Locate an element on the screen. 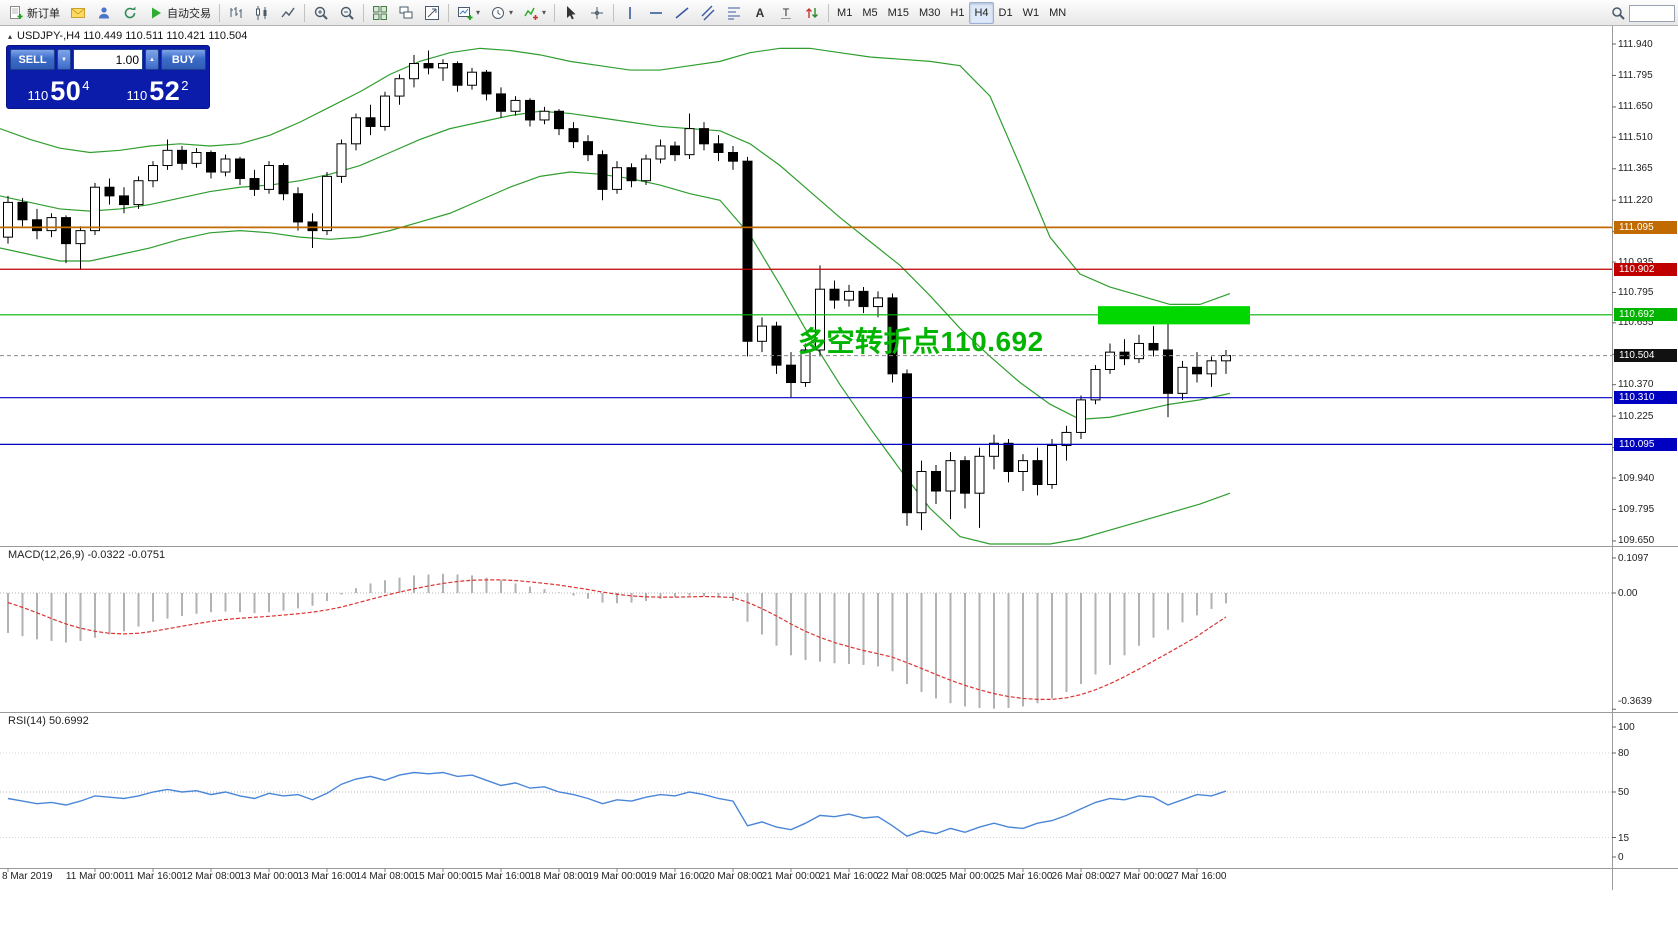  tf-w1: W1 is located at coordinates (1031, 13).